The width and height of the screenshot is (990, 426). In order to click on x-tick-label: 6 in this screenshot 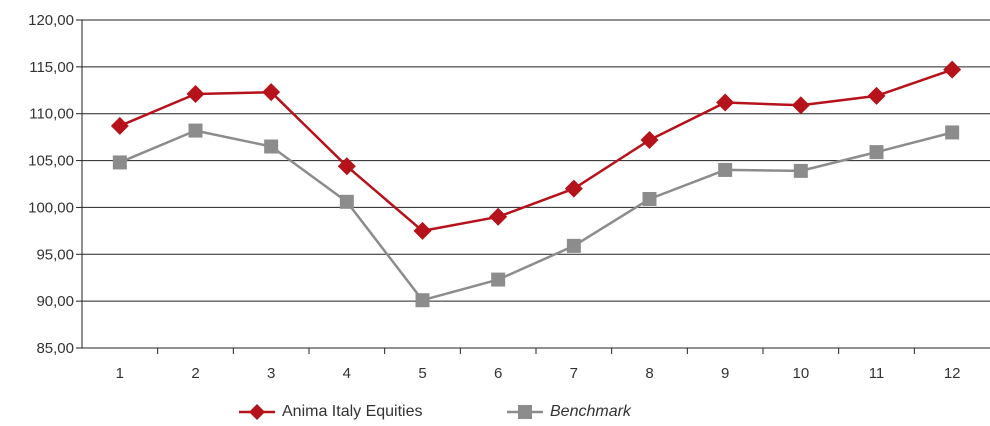, I will do `click(498, 373)`.